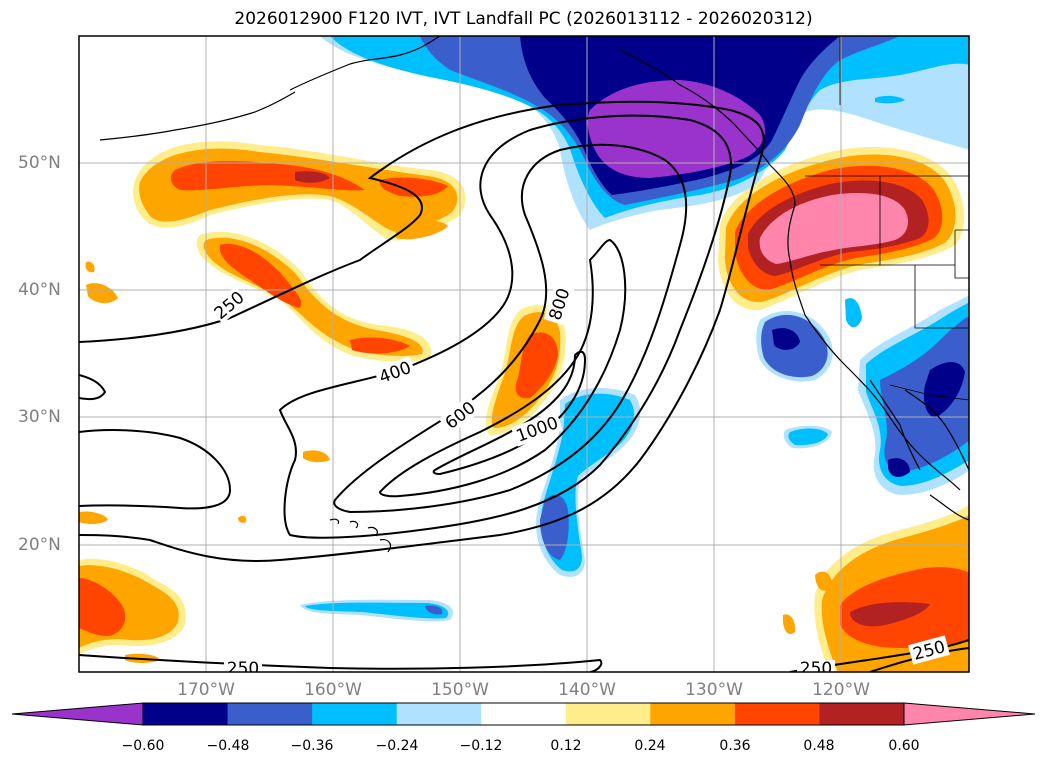 Image resolution: width=1047 pixels, height=765 pixels. I want to click on lat-label-50n: 50°N, so click(39, 163).